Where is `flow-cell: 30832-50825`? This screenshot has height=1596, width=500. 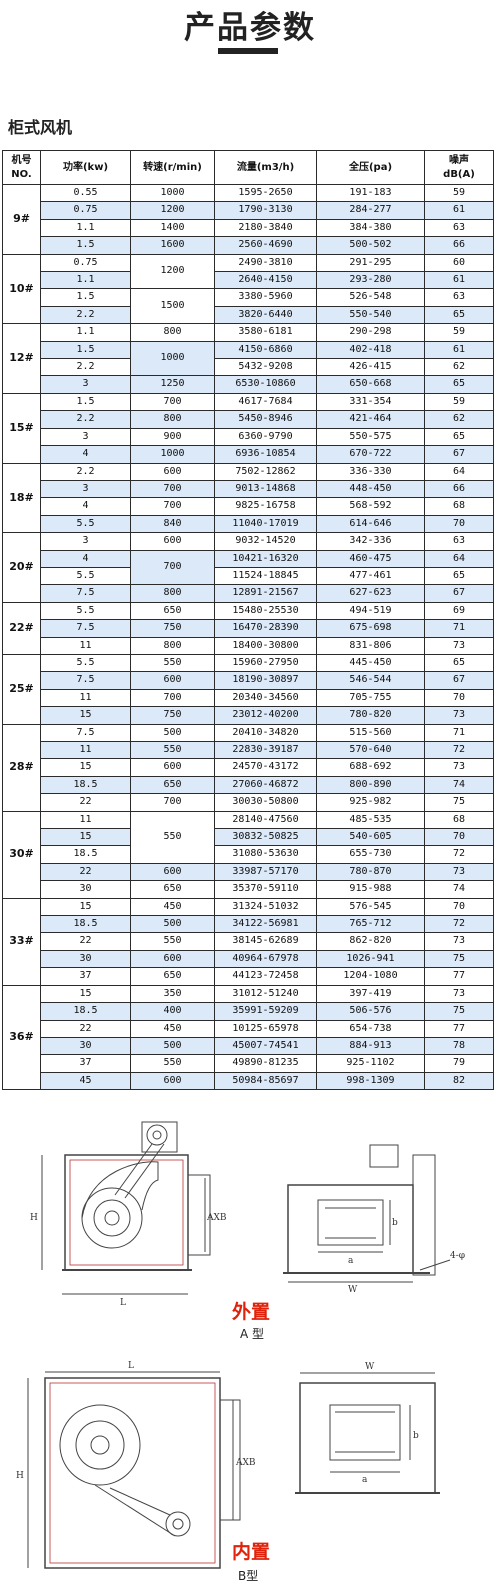 flow-cell: 30832-50825 is located at coordinates (265, 837).